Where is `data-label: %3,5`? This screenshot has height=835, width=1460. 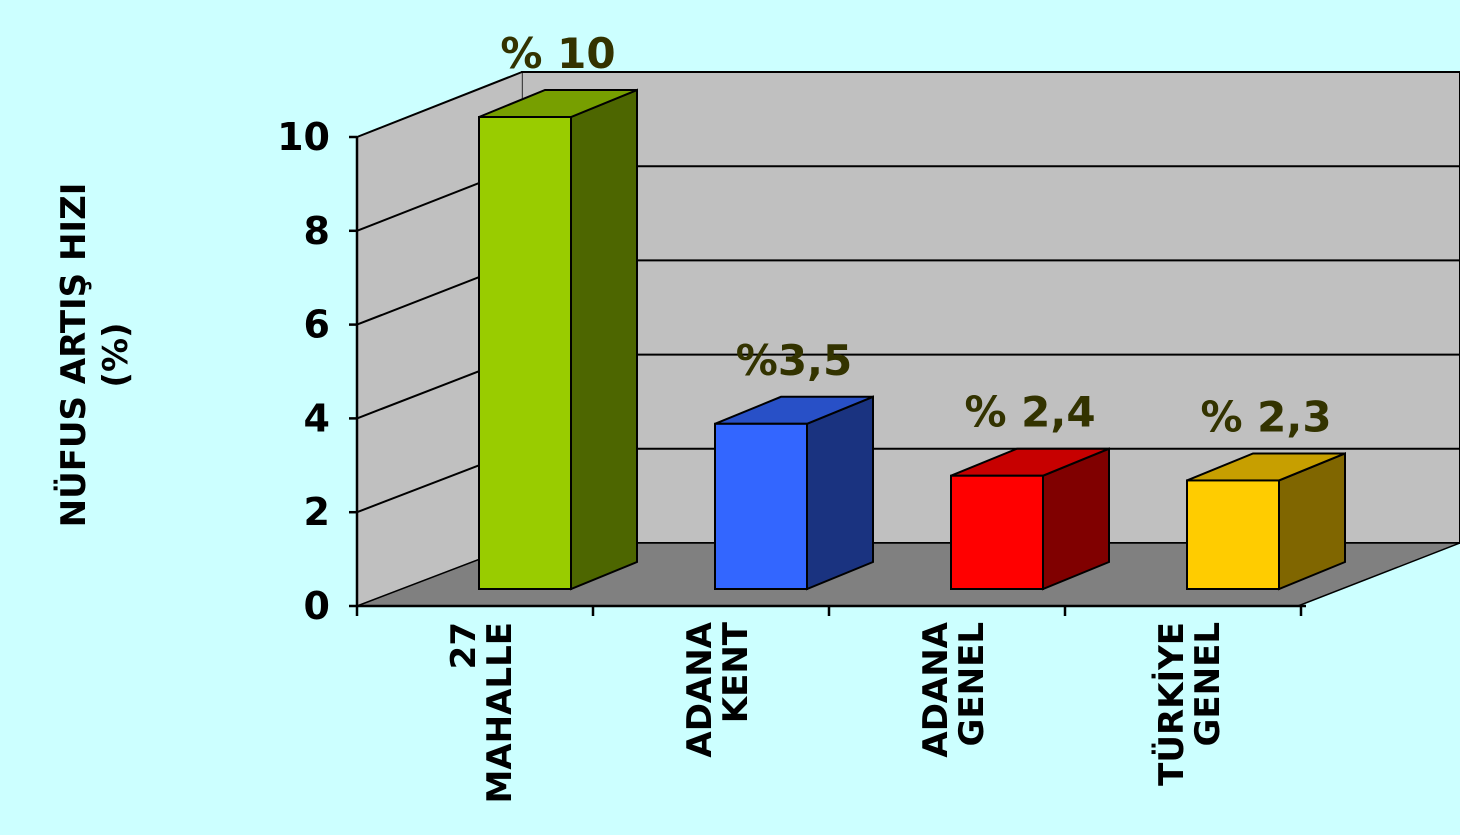
data-label: %3,5 is located at coordinates (794, 360).